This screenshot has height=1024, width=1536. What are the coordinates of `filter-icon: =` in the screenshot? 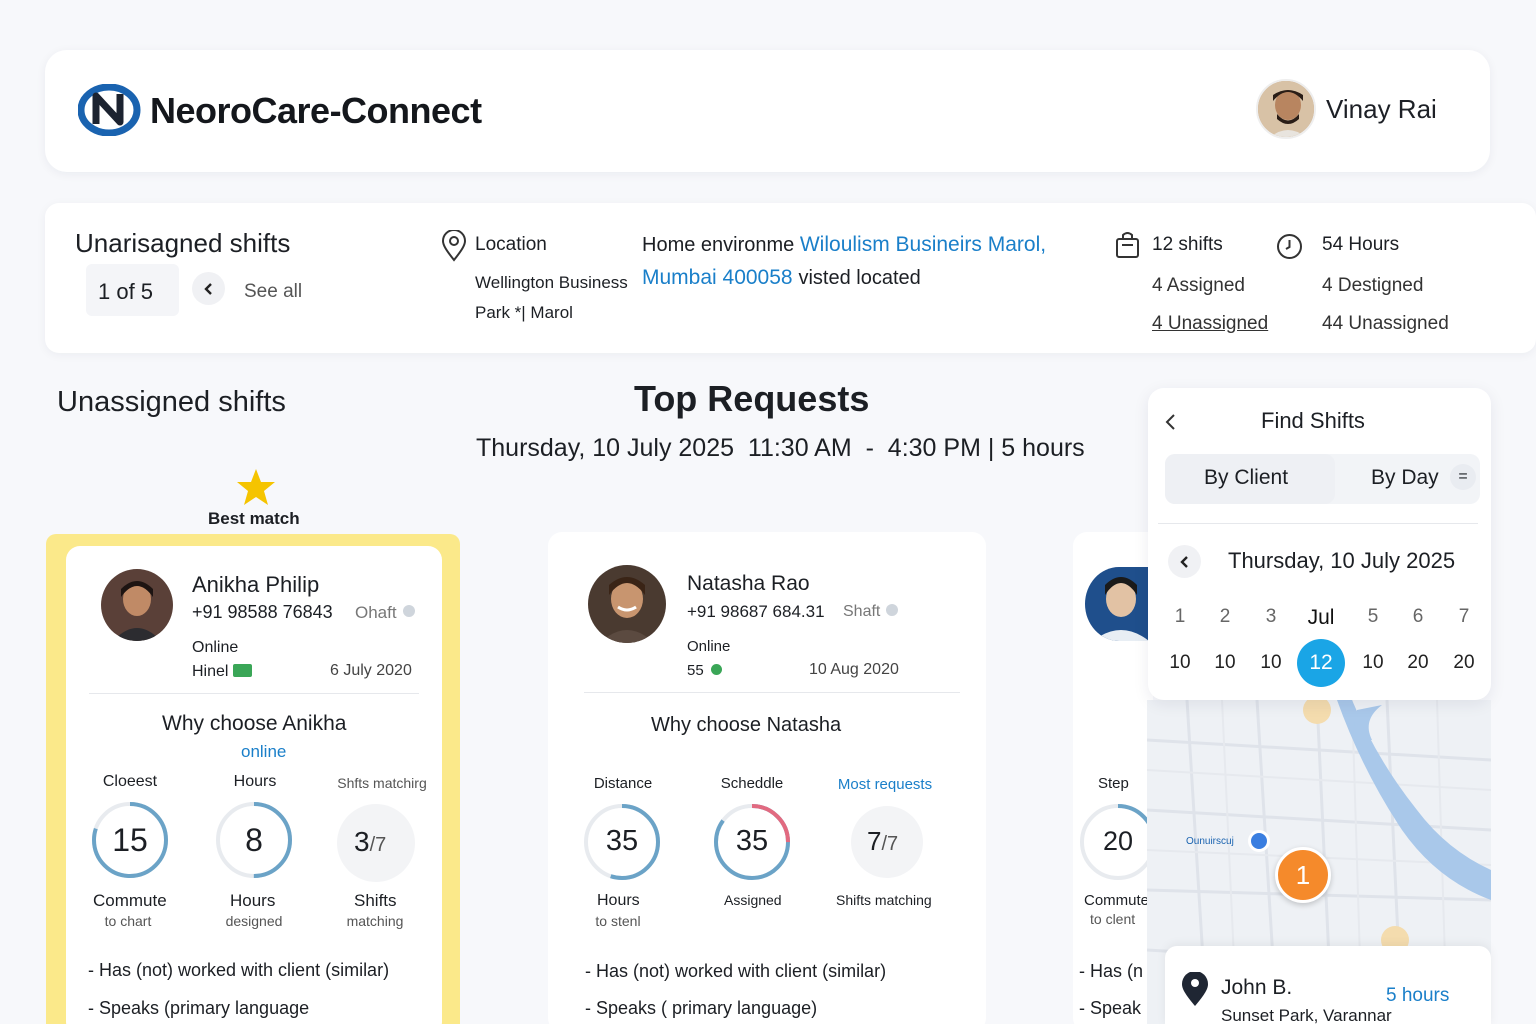 It's located at (1463, 477).